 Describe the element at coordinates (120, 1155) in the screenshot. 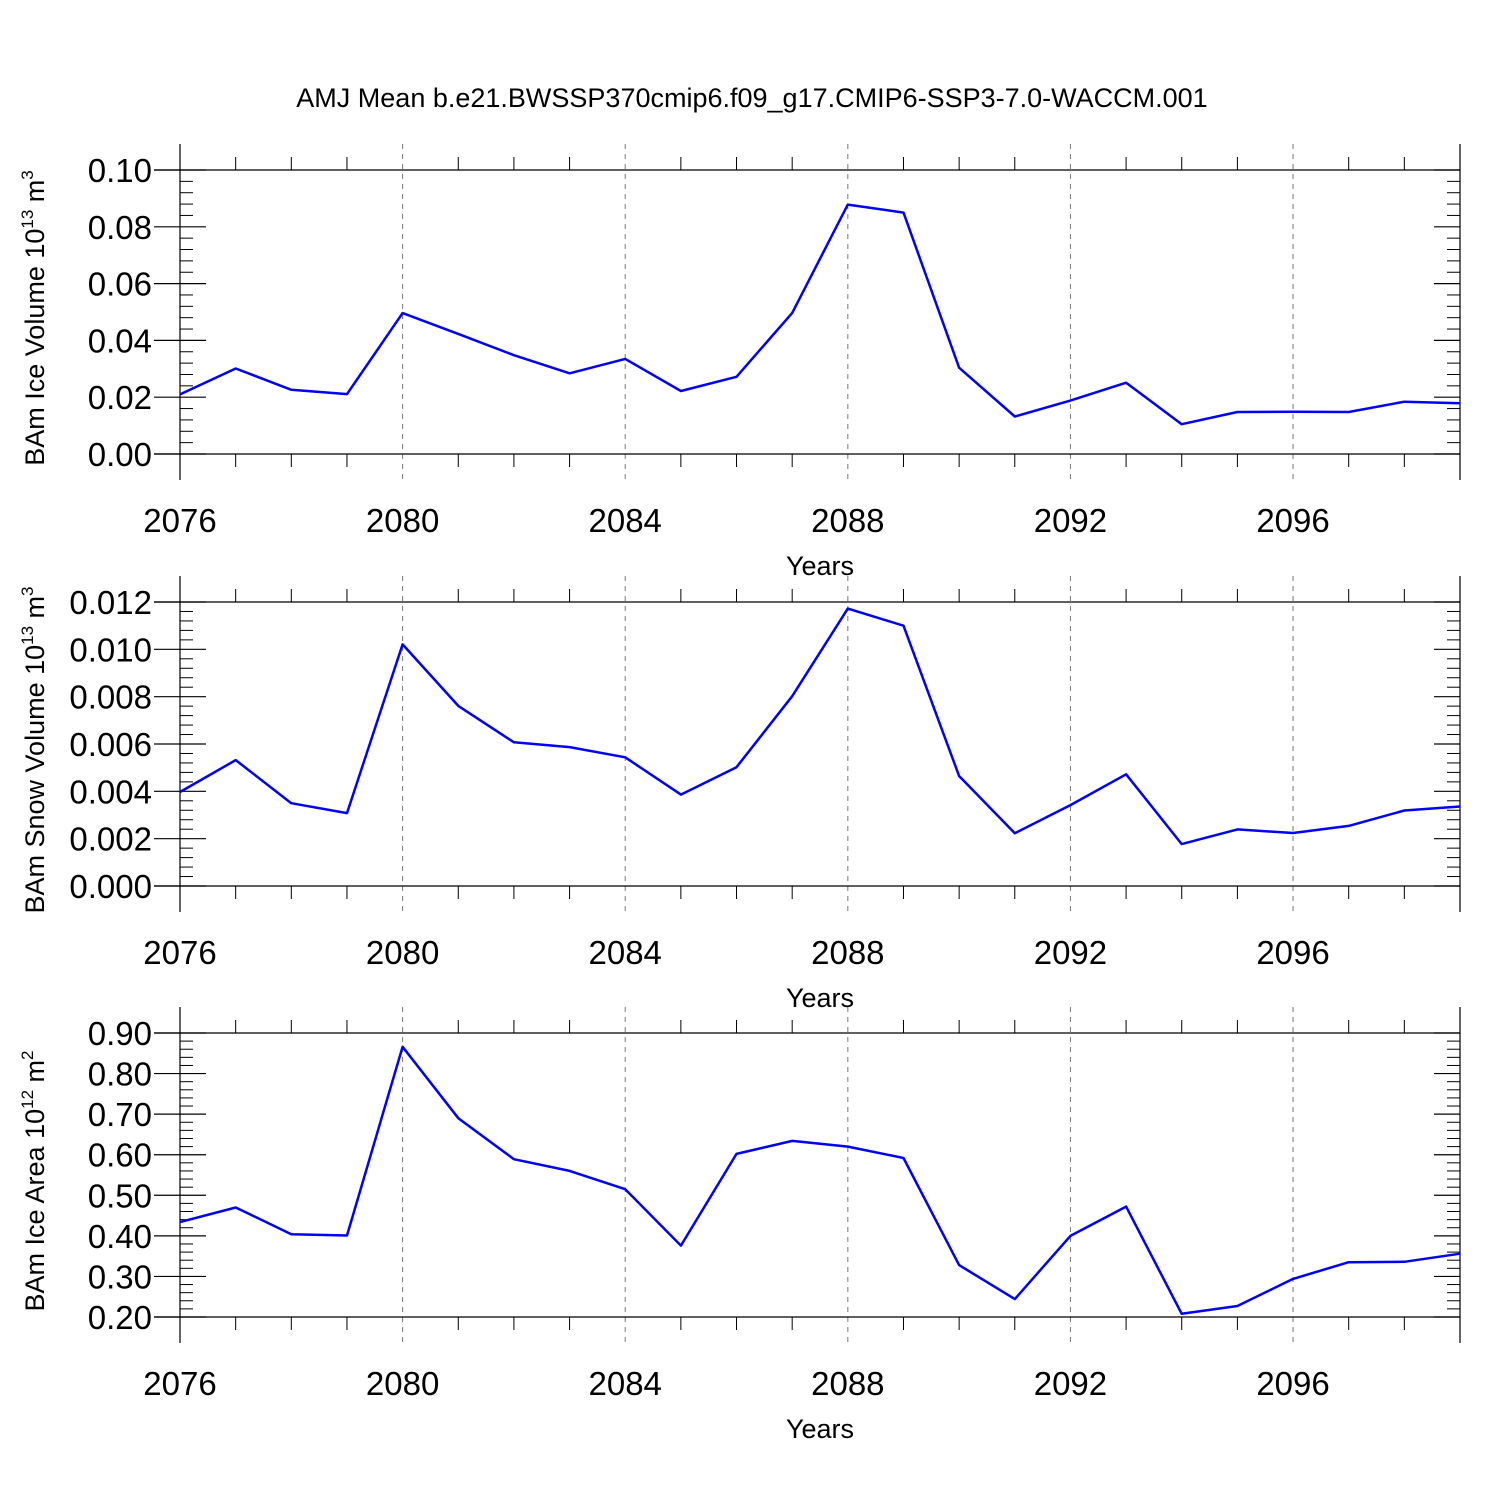

I see `y-tick-label: 0.60` at that location.